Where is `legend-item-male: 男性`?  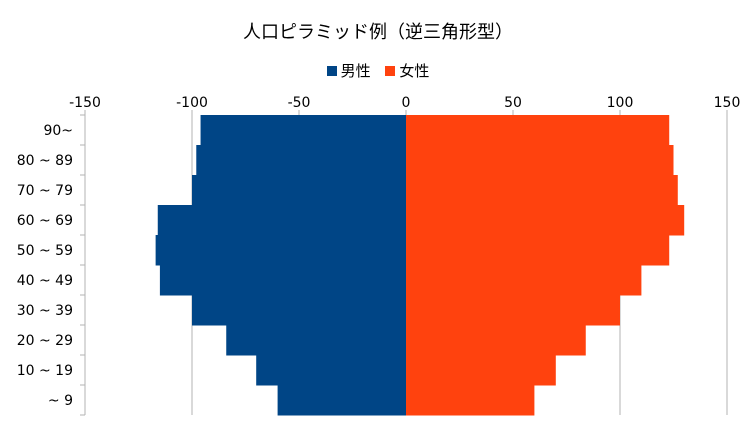
legend-item-male: 男性 is located at coordinates (348, 70).